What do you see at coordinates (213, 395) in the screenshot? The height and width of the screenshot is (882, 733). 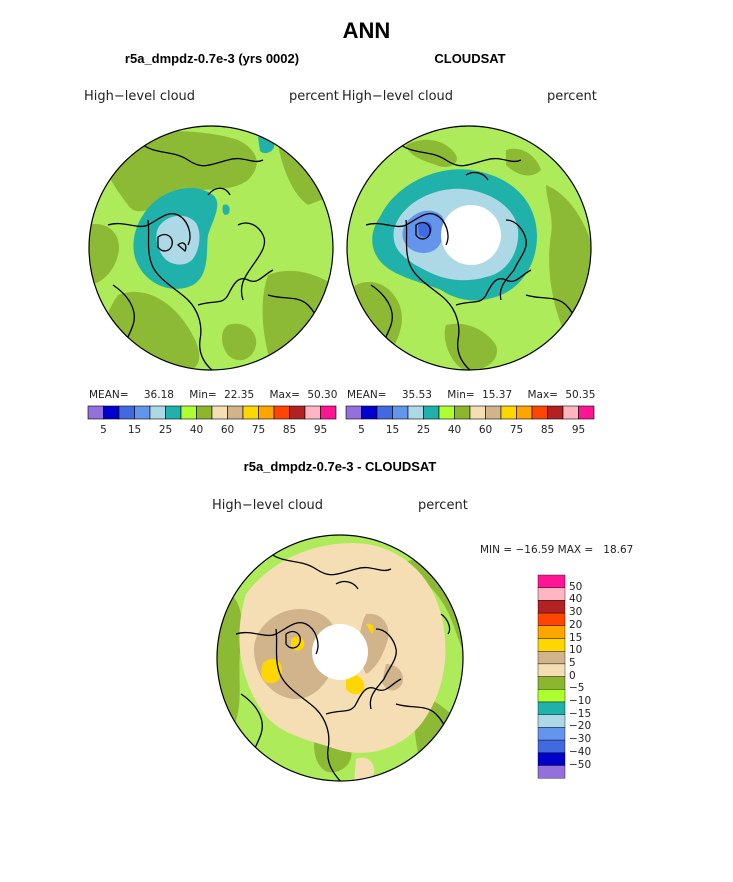 I see `panel-1-stats: MEAN= 36.18 Min= 22.35 Max= 50.30` at bounding box center [213, 395].